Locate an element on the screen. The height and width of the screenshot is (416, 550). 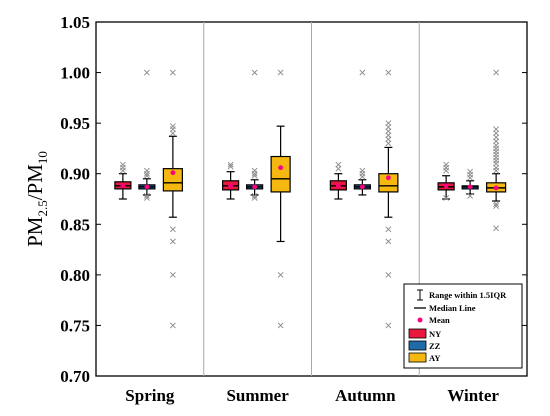
y-tick-label: 0.80 is located at coordinates (75, 275).